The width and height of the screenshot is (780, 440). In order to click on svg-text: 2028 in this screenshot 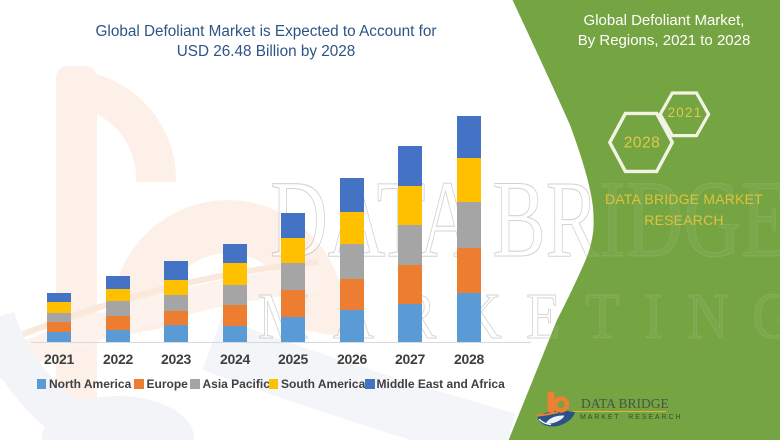, I will do `click(642, 143)`.